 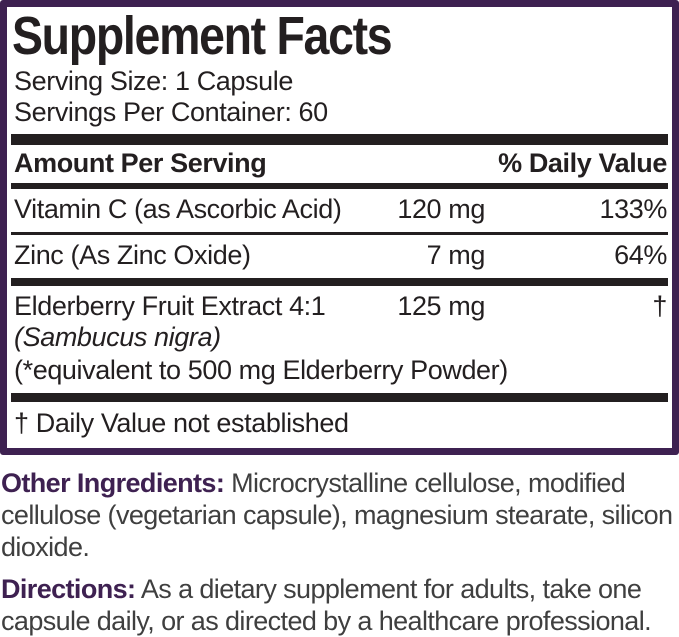 What do you see at coordinates (153, 81) in the screenshot?
I see `serving-size-line: Serving Size: 1 Capsule` at bounding box center [153, 81].